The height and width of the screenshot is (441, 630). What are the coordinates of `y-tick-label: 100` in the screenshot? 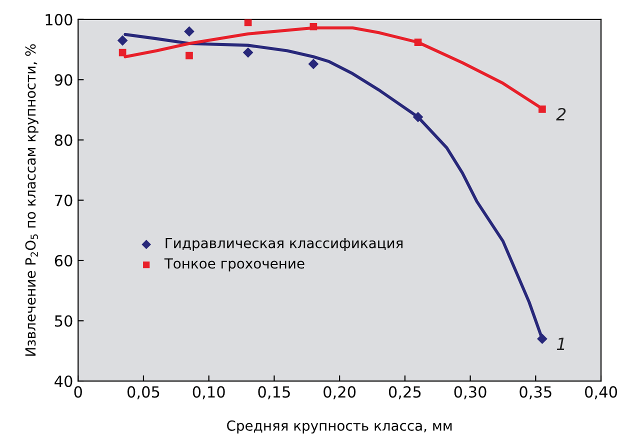 It's located at (59, 20).